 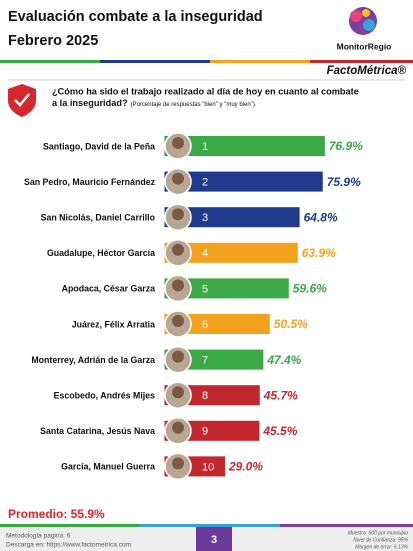 I want to click on value-label: 47.4%, so click(x=283, y=360).